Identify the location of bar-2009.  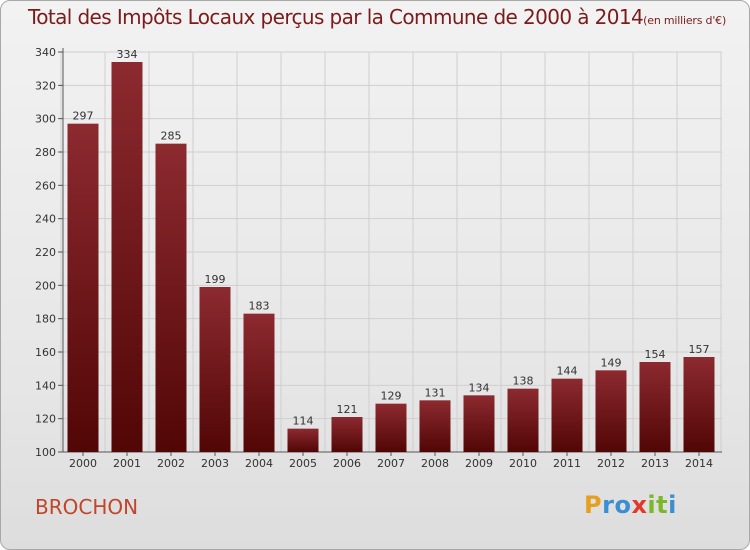
(479, 423).